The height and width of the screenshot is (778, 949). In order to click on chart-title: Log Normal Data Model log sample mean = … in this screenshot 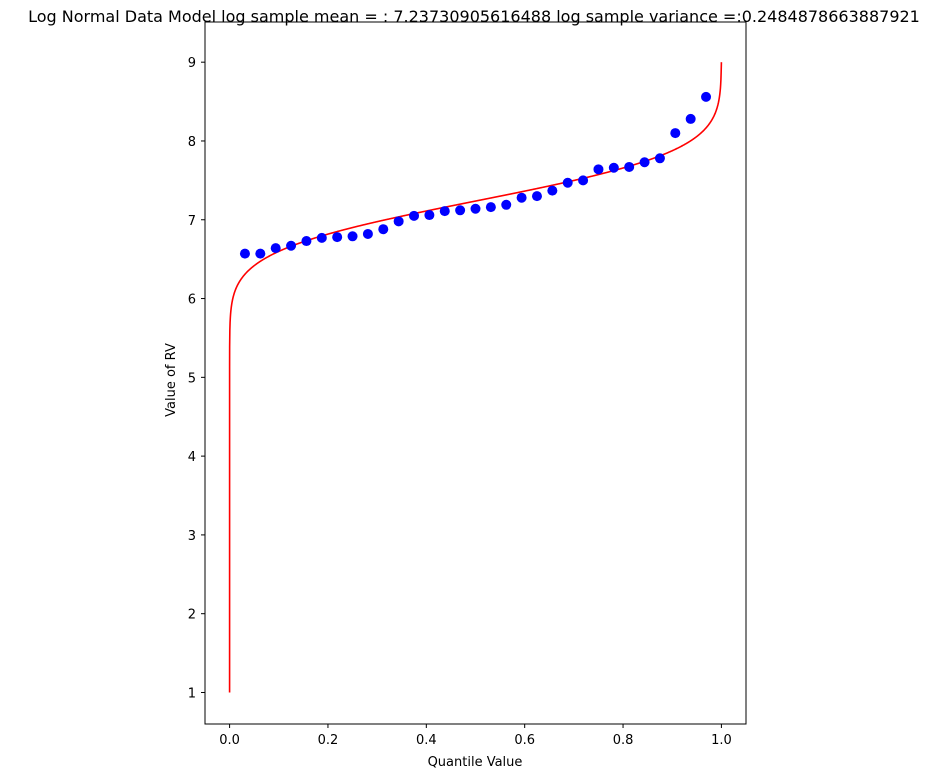, I will do `click(474, 16)`.